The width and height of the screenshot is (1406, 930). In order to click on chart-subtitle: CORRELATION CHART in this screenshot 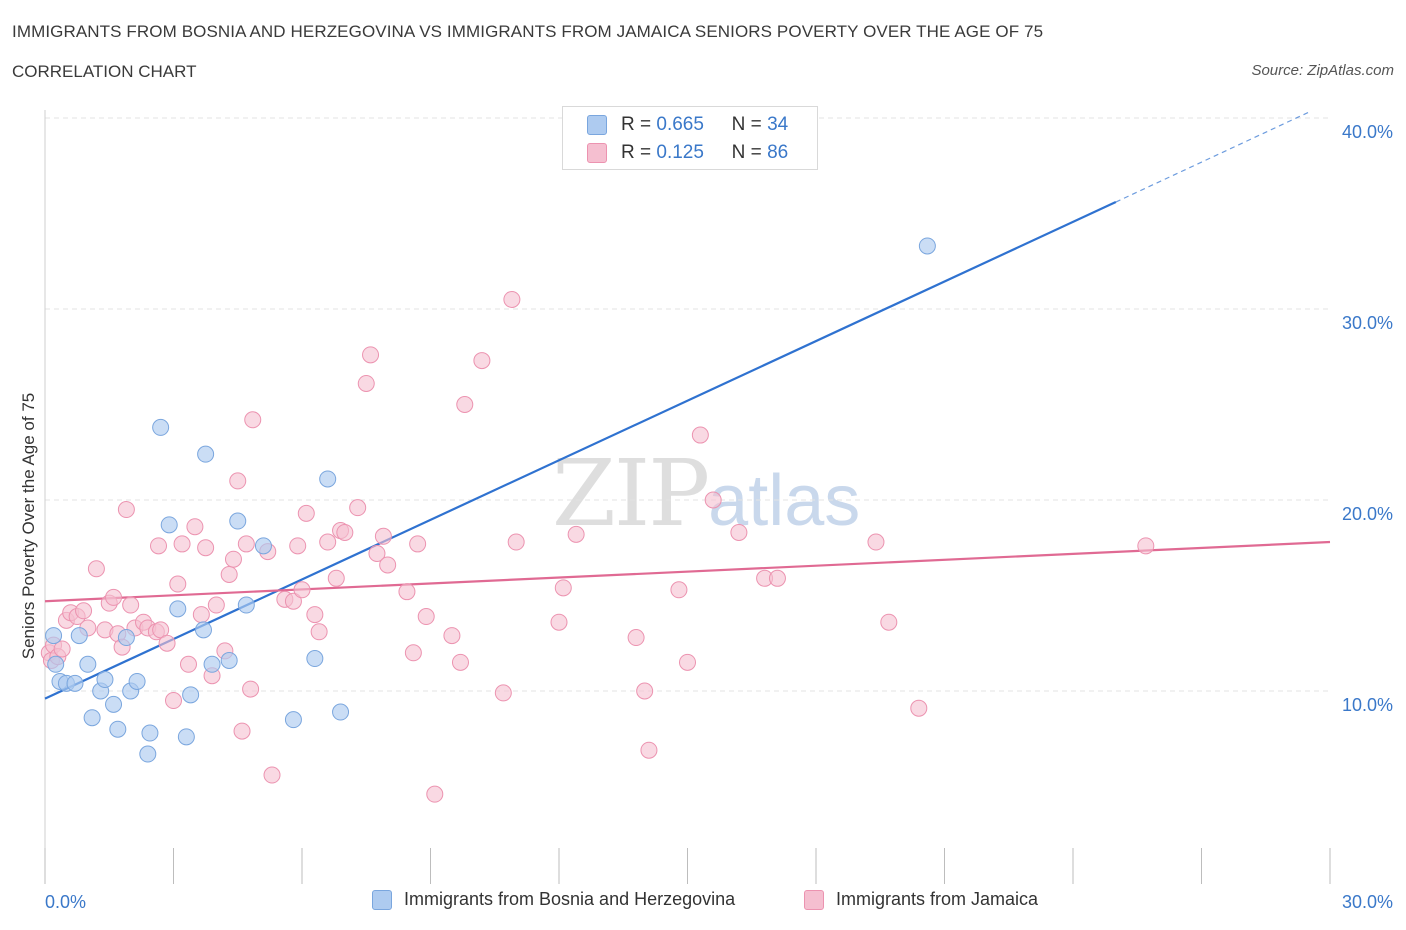, I will do `click(104, 71)`.